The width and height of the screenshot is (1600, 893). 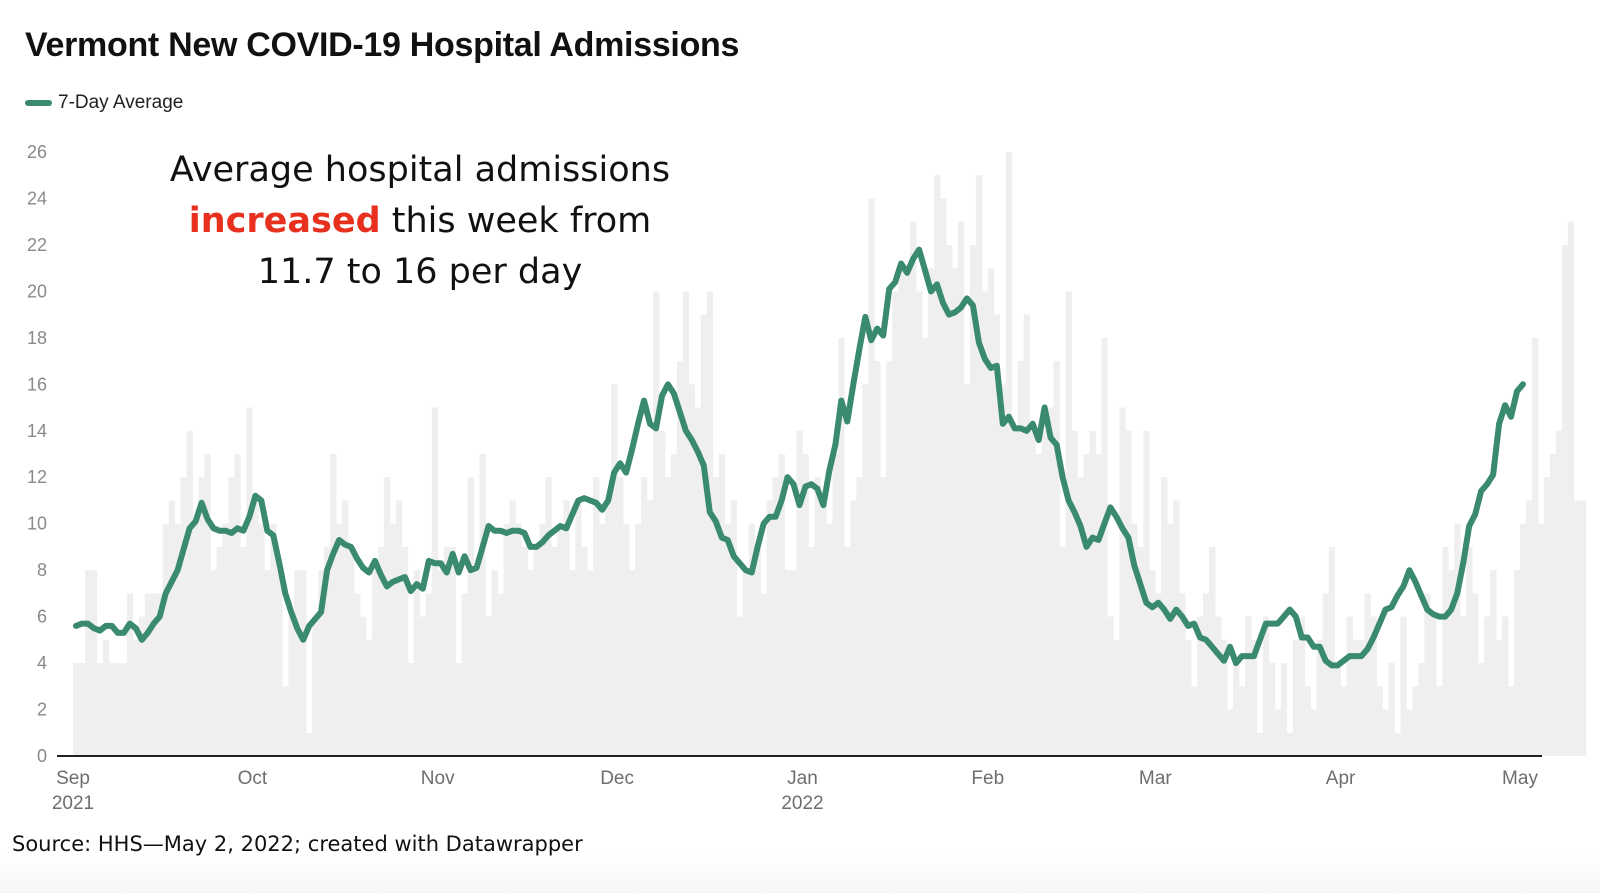 What do you see at coordinates (1155, 778) in the screenshot?
I see `x-tick-label: Mar` at bounding box center [1155, 778].